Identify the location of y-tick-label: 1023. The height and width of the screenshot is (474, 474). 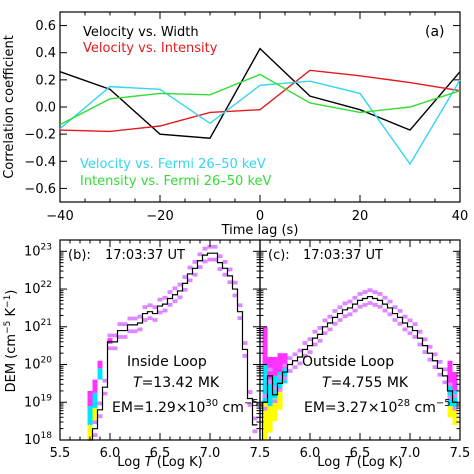
(38, 250).